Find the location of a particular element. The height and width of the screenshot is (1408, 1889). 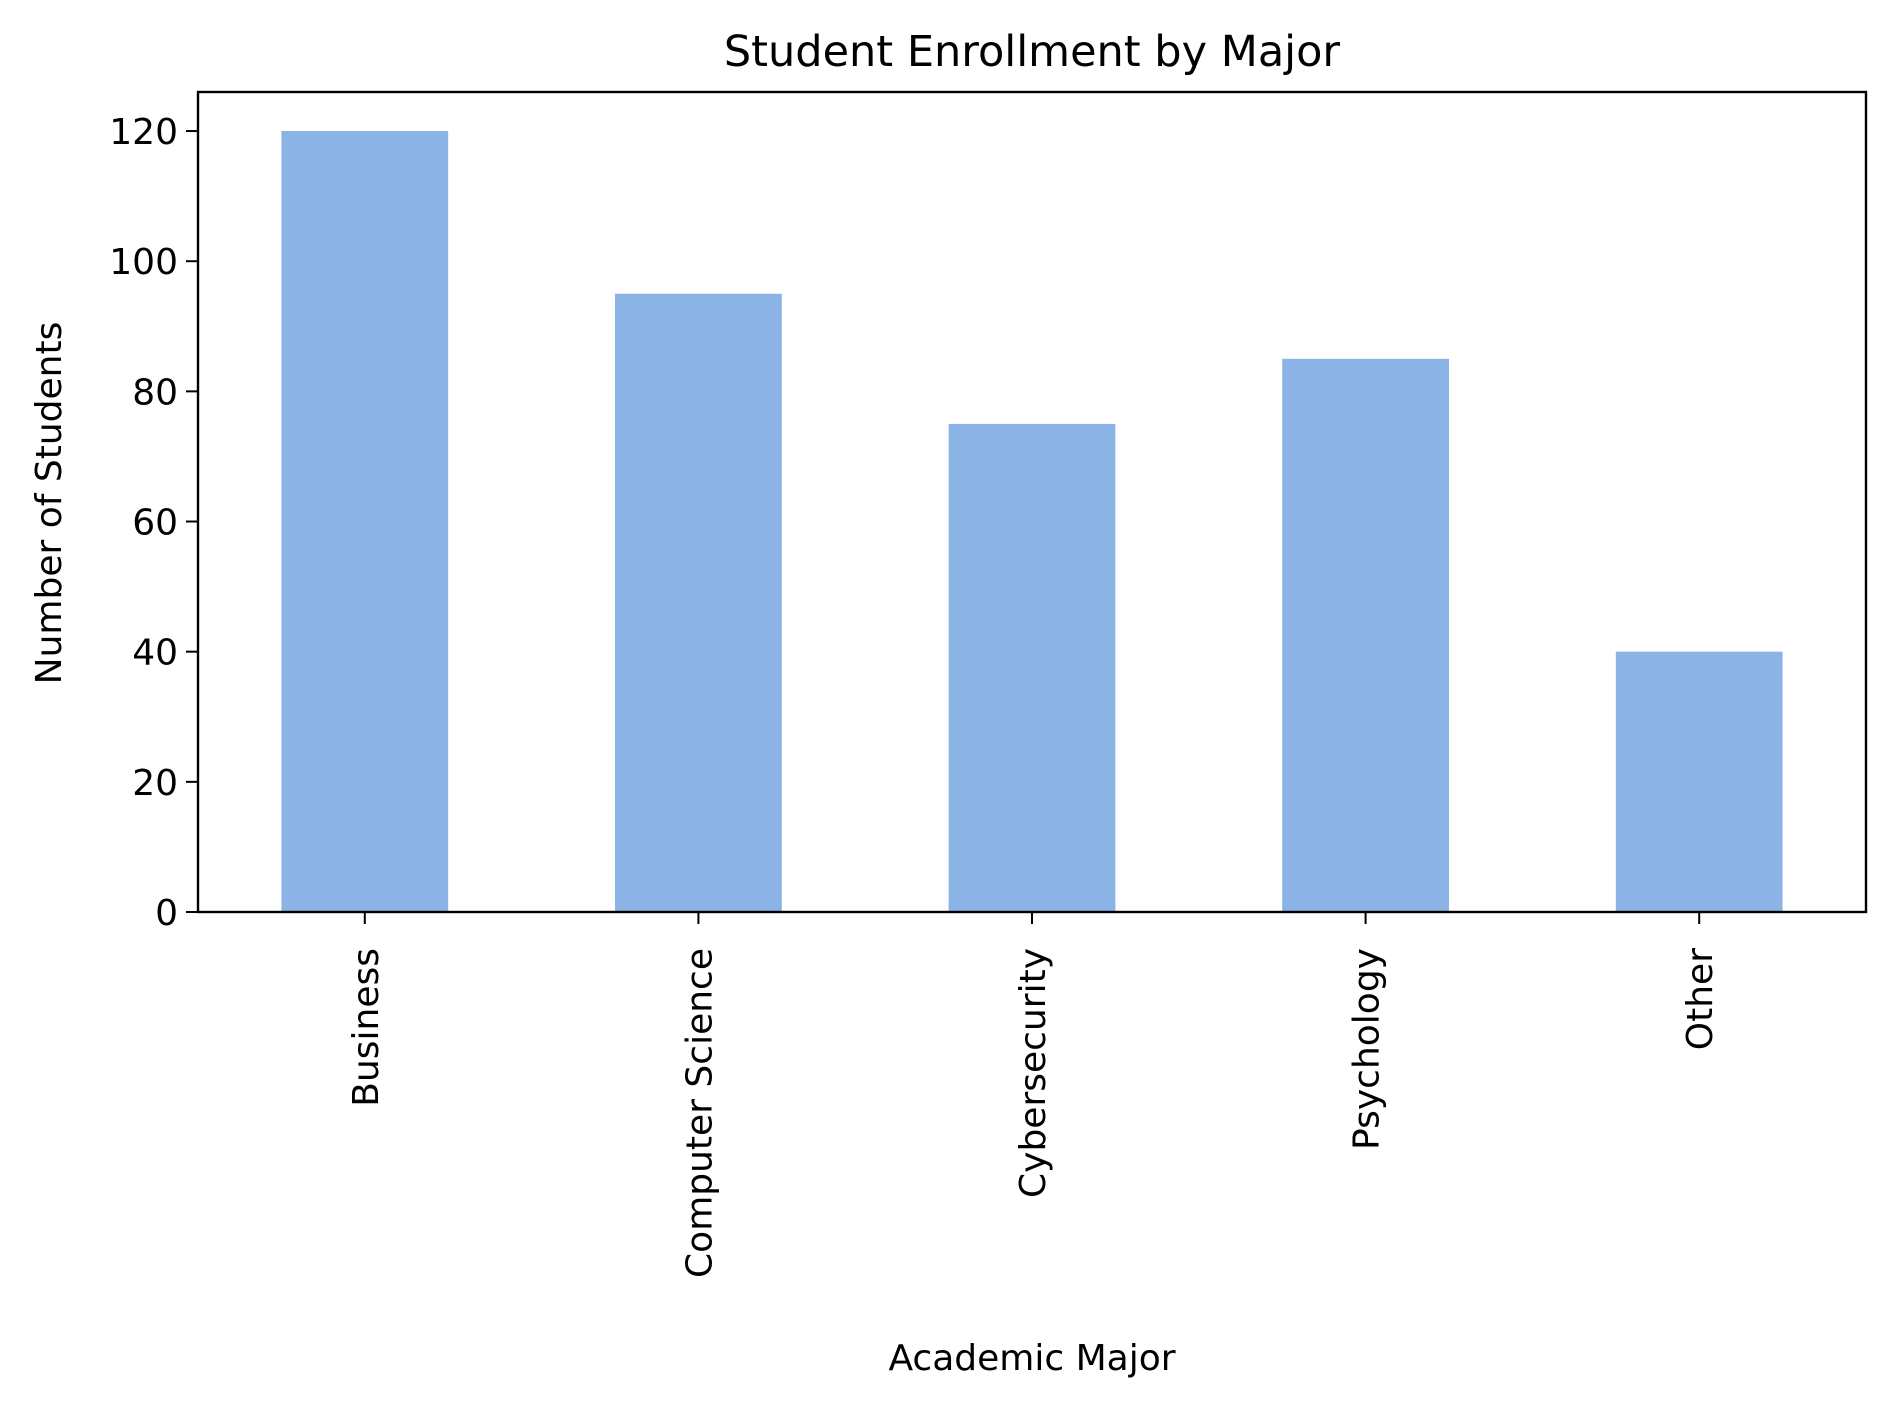

y-tick-label: 60 is located at coordinates (155, 523).